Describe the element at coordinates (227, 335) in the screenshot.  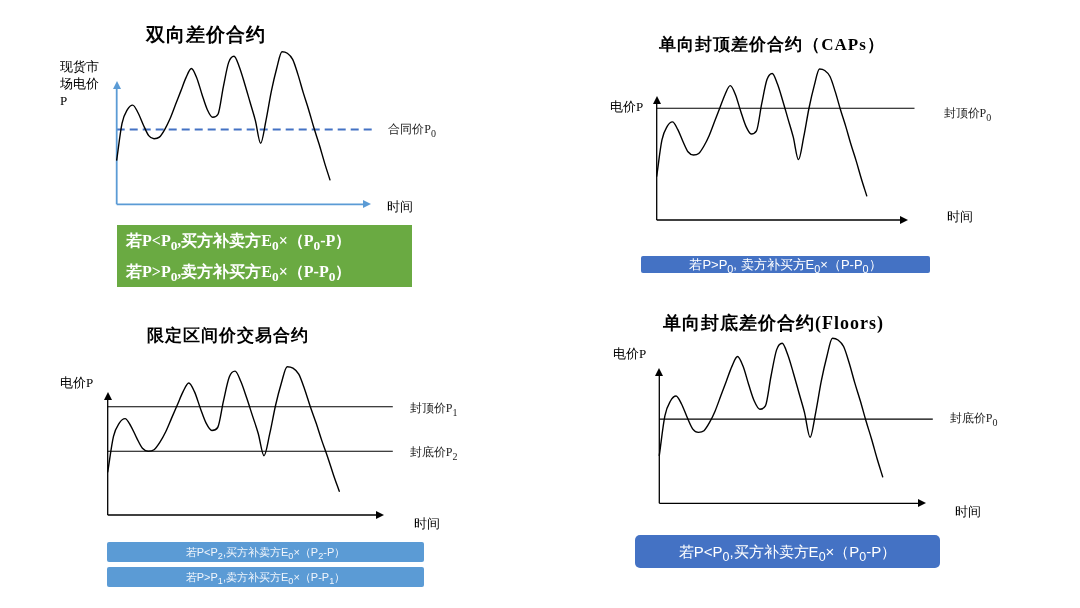
I see `chart-title: 限定区间价交易合约` at that location.